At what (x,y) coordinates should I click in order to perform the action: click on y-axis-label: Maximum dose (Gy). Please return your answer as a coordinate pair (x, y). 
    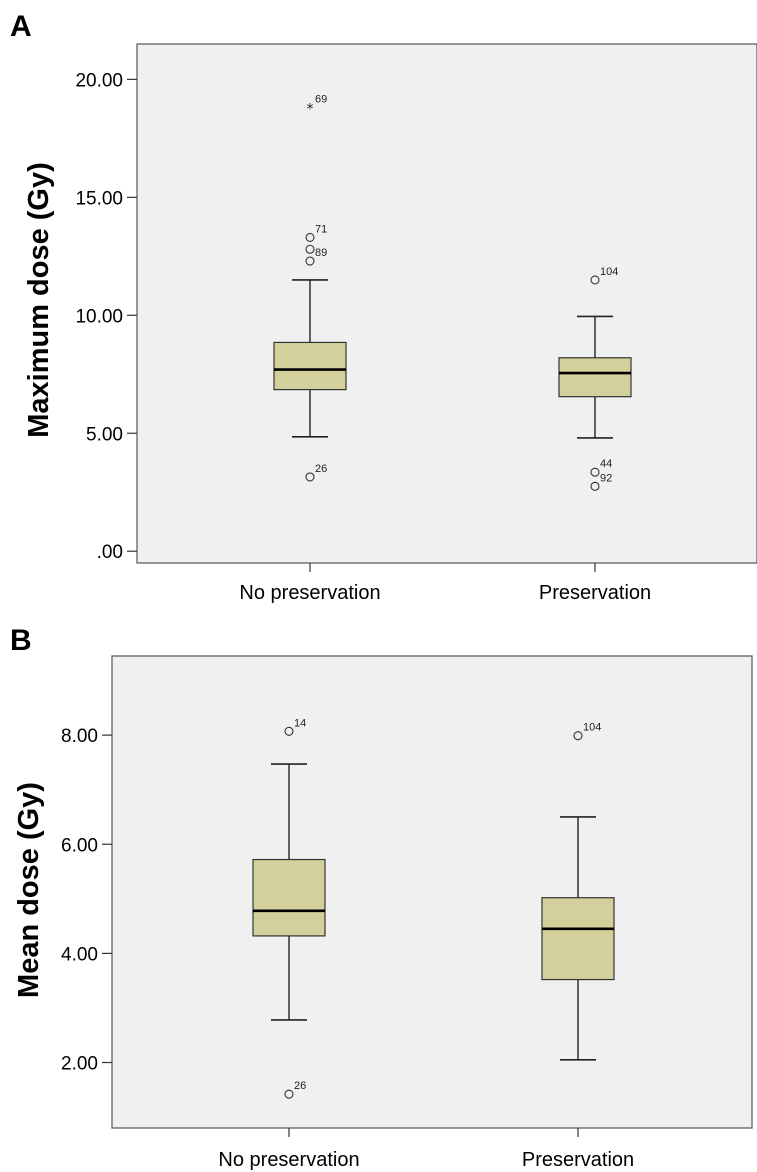
    Looking at the image, I should click on (39, 300).